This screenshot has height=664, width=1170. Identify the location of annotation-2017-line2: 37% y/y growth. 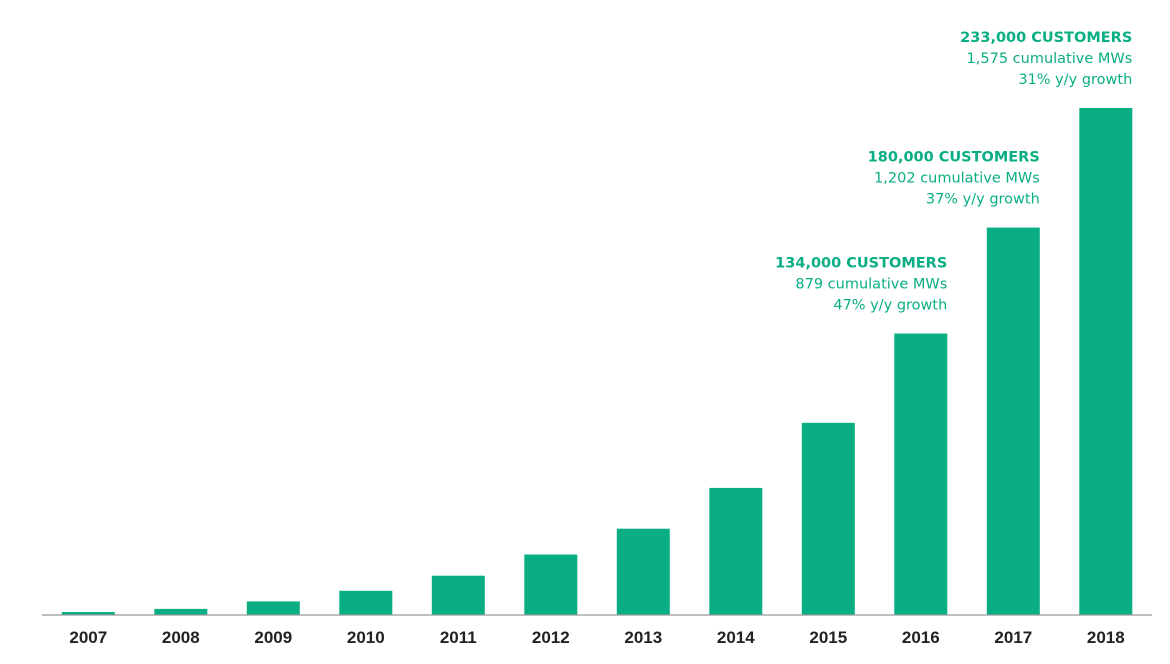
(983, 200).